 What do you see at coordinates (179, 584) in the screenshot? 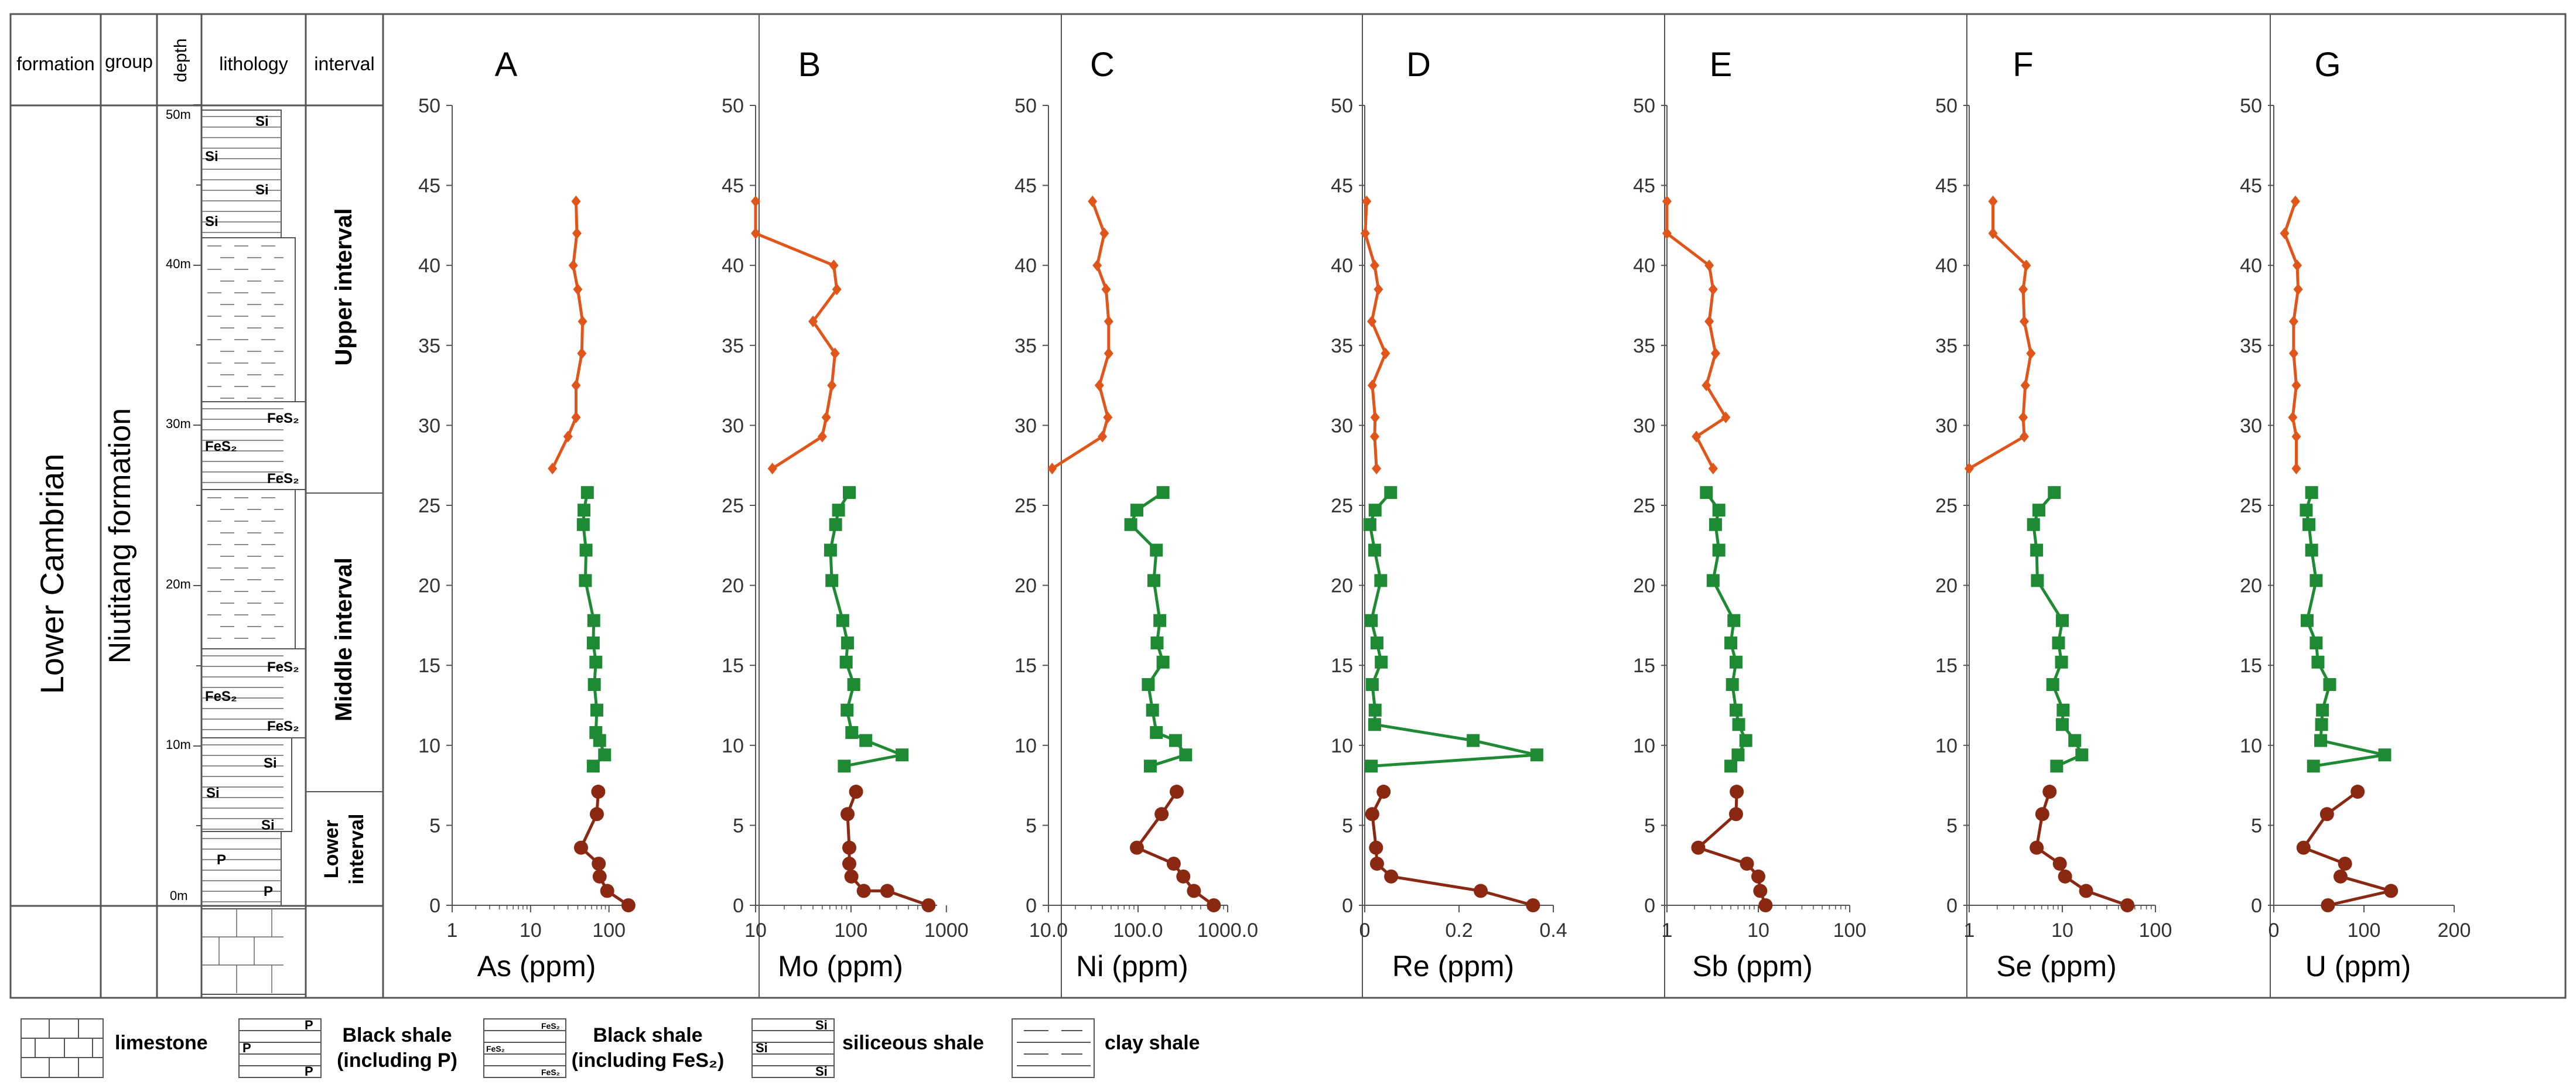
I see `depth-tick: 20m` at bounding box center [179, 584].